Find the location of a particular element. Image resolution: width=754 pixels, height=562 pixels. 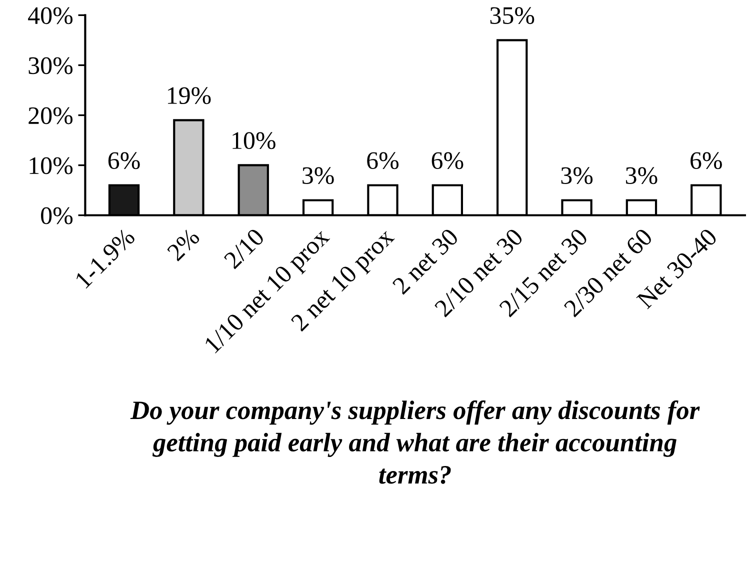

y-tick-label: 10% is located at coordinates (51, 165).